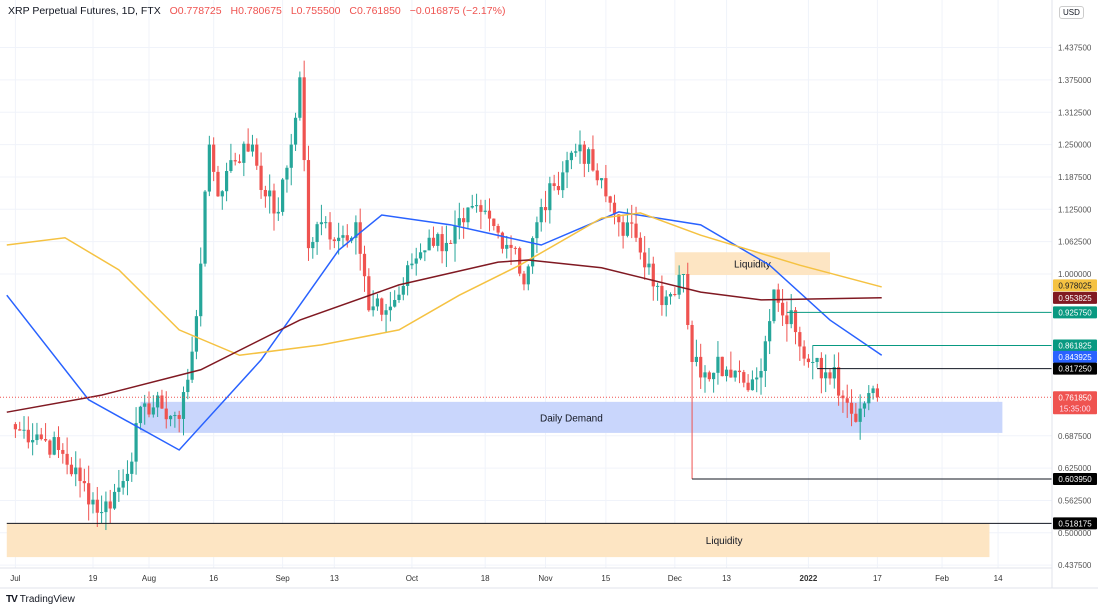 The image size is (1098, 609). Describe the element at coordinates (457, 11) in the screenshot. I see `change-value: −0.016875 (−2.17%)` at that location.